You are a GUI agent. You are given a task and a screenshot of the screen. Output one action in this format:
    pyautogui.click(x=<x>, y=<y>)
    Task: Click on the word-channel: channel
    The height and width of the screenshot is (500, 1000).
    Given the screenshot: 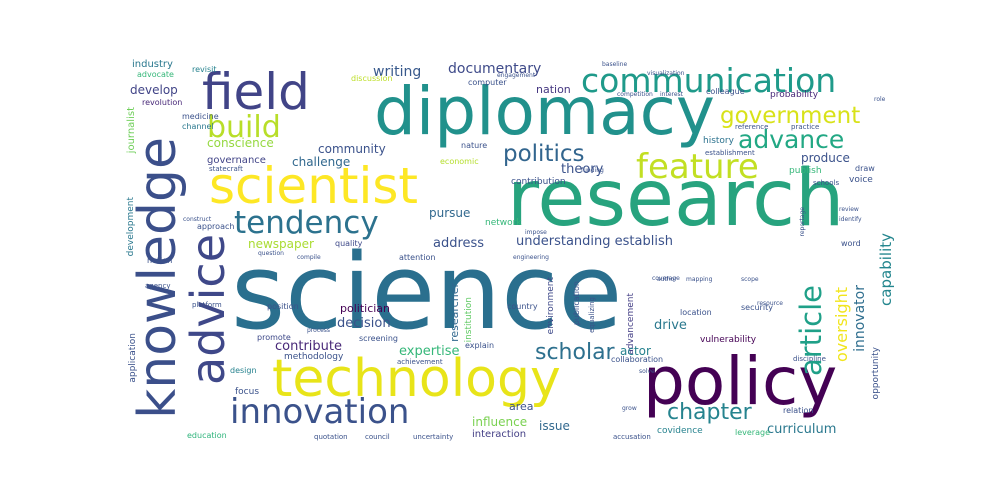 What is the action you would take?
    pyautogui.click(x=198, y=126)
    